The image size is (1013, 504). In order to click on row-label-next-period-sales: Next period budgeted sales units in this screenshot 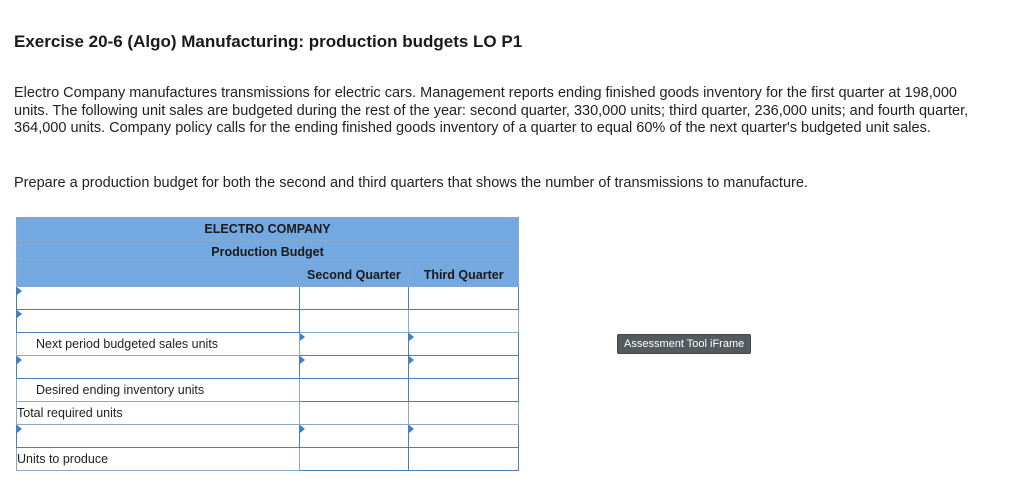, I will do `click(158, 344)`.